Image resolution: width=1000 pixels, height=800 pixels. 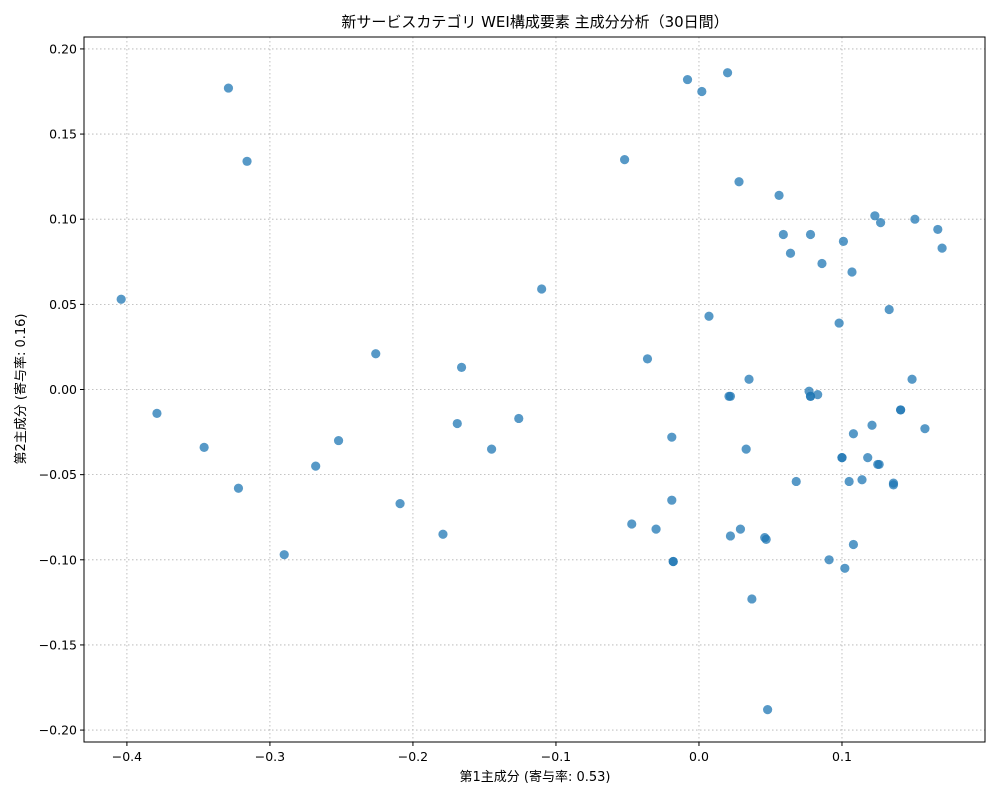 What do you see at coordinates (58, 474) in the screenshot?
I see `y-tick-label: −0.05` at bounding box center [58, 474].